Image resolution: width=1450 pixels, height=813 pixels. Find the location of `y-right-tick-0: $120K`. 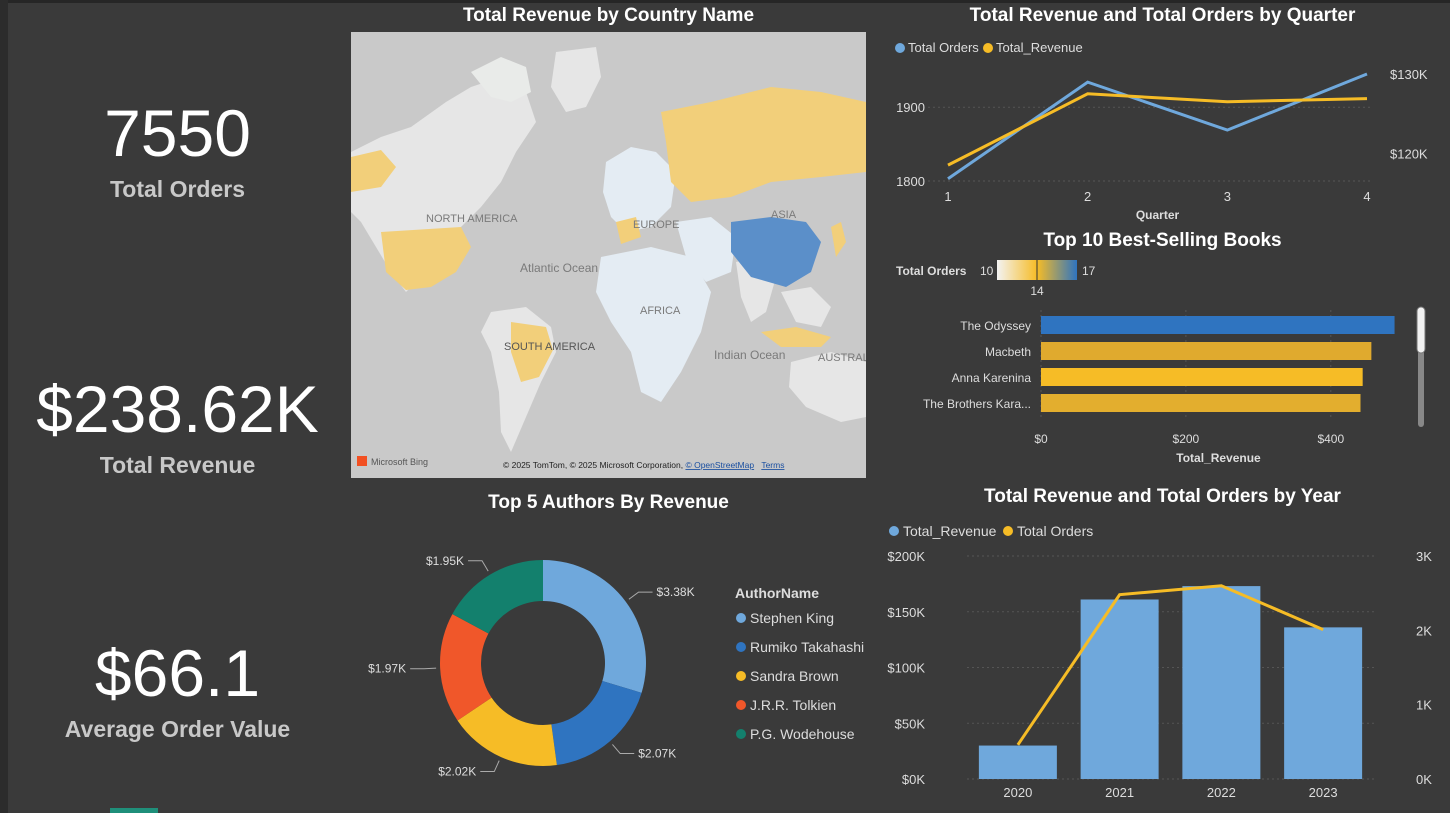

y-right-tick-0: $120K is located at coordinates (1409, 153).